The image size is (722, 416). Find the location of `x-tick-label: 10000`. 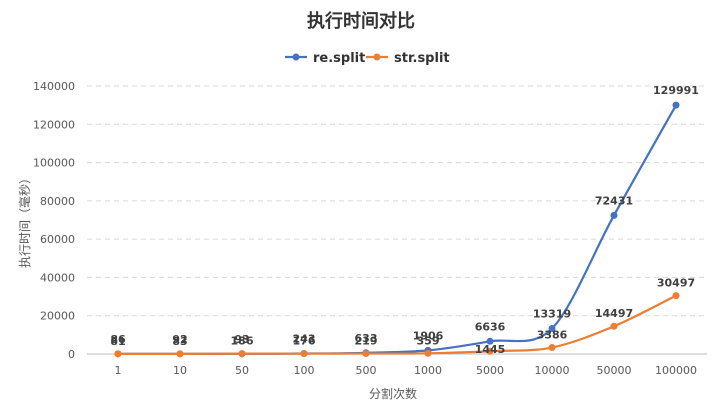

x-tick-label: 10000 is located at coordinates (552, 370).